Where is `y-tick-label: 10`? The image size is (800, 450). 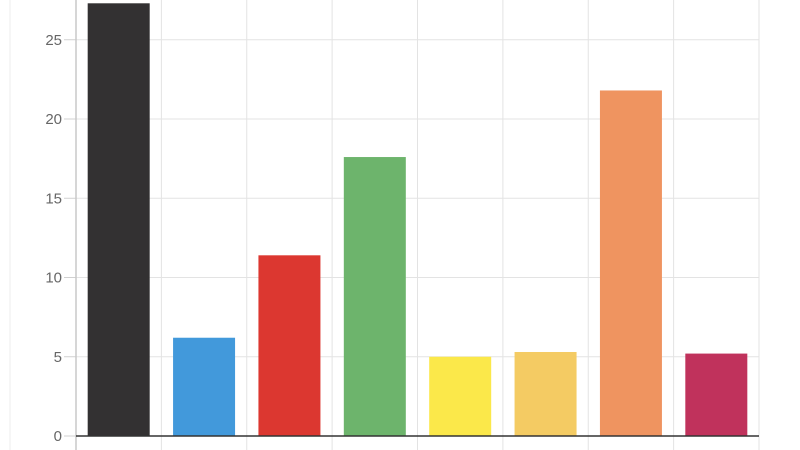 y-tick-label: 10 is located at coordinates (53, 278).